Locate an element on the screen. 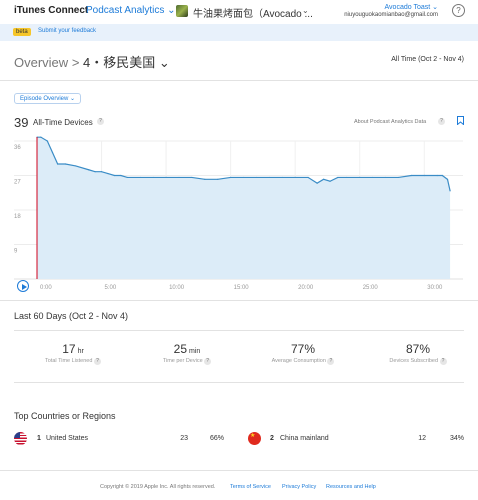  country-rank: 2 is located at coordinates (272, 438).